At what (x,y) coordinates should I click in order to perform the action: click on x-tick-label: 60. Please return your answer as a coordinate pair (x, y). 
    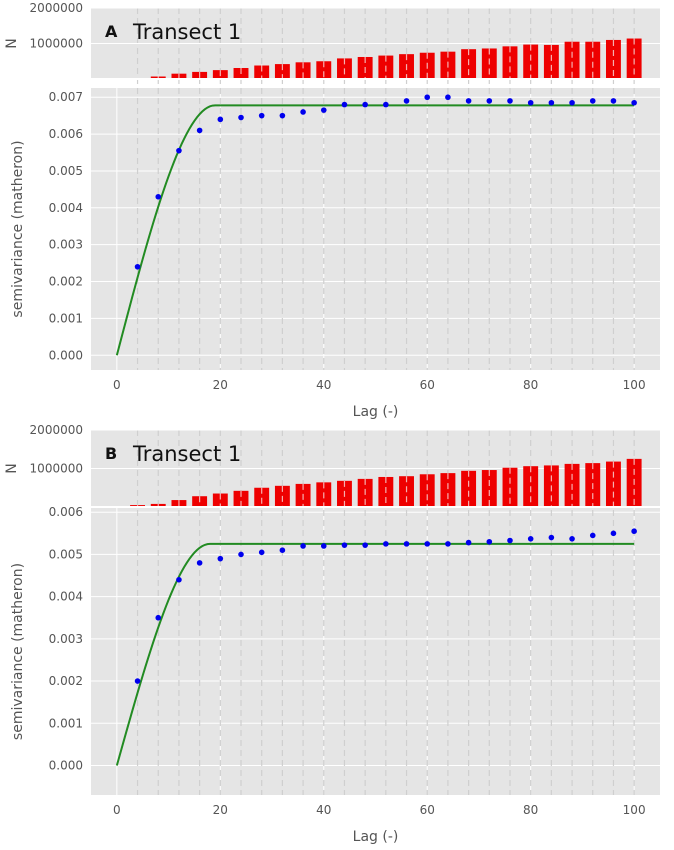
    Looking at the image, I should click on (427, 810).